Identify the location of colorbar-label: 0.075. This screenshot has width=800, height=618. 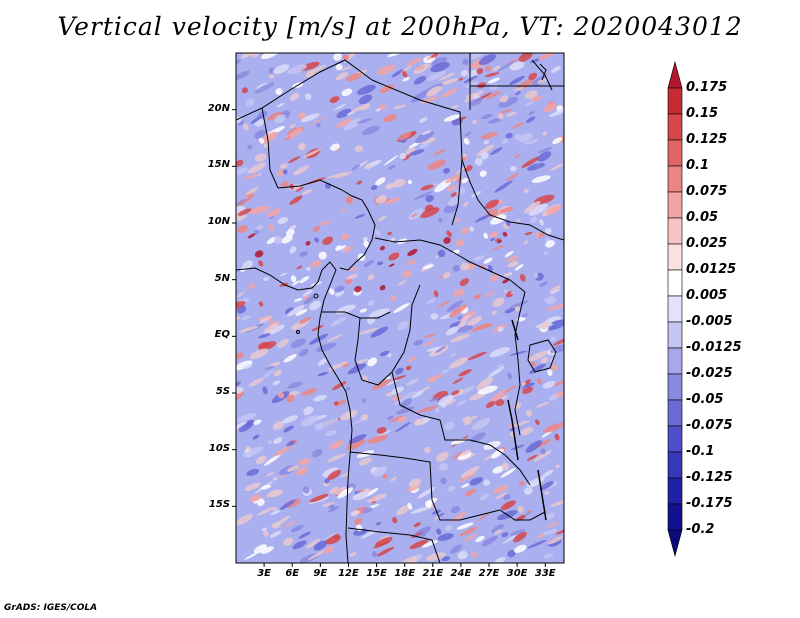
(707, 191).